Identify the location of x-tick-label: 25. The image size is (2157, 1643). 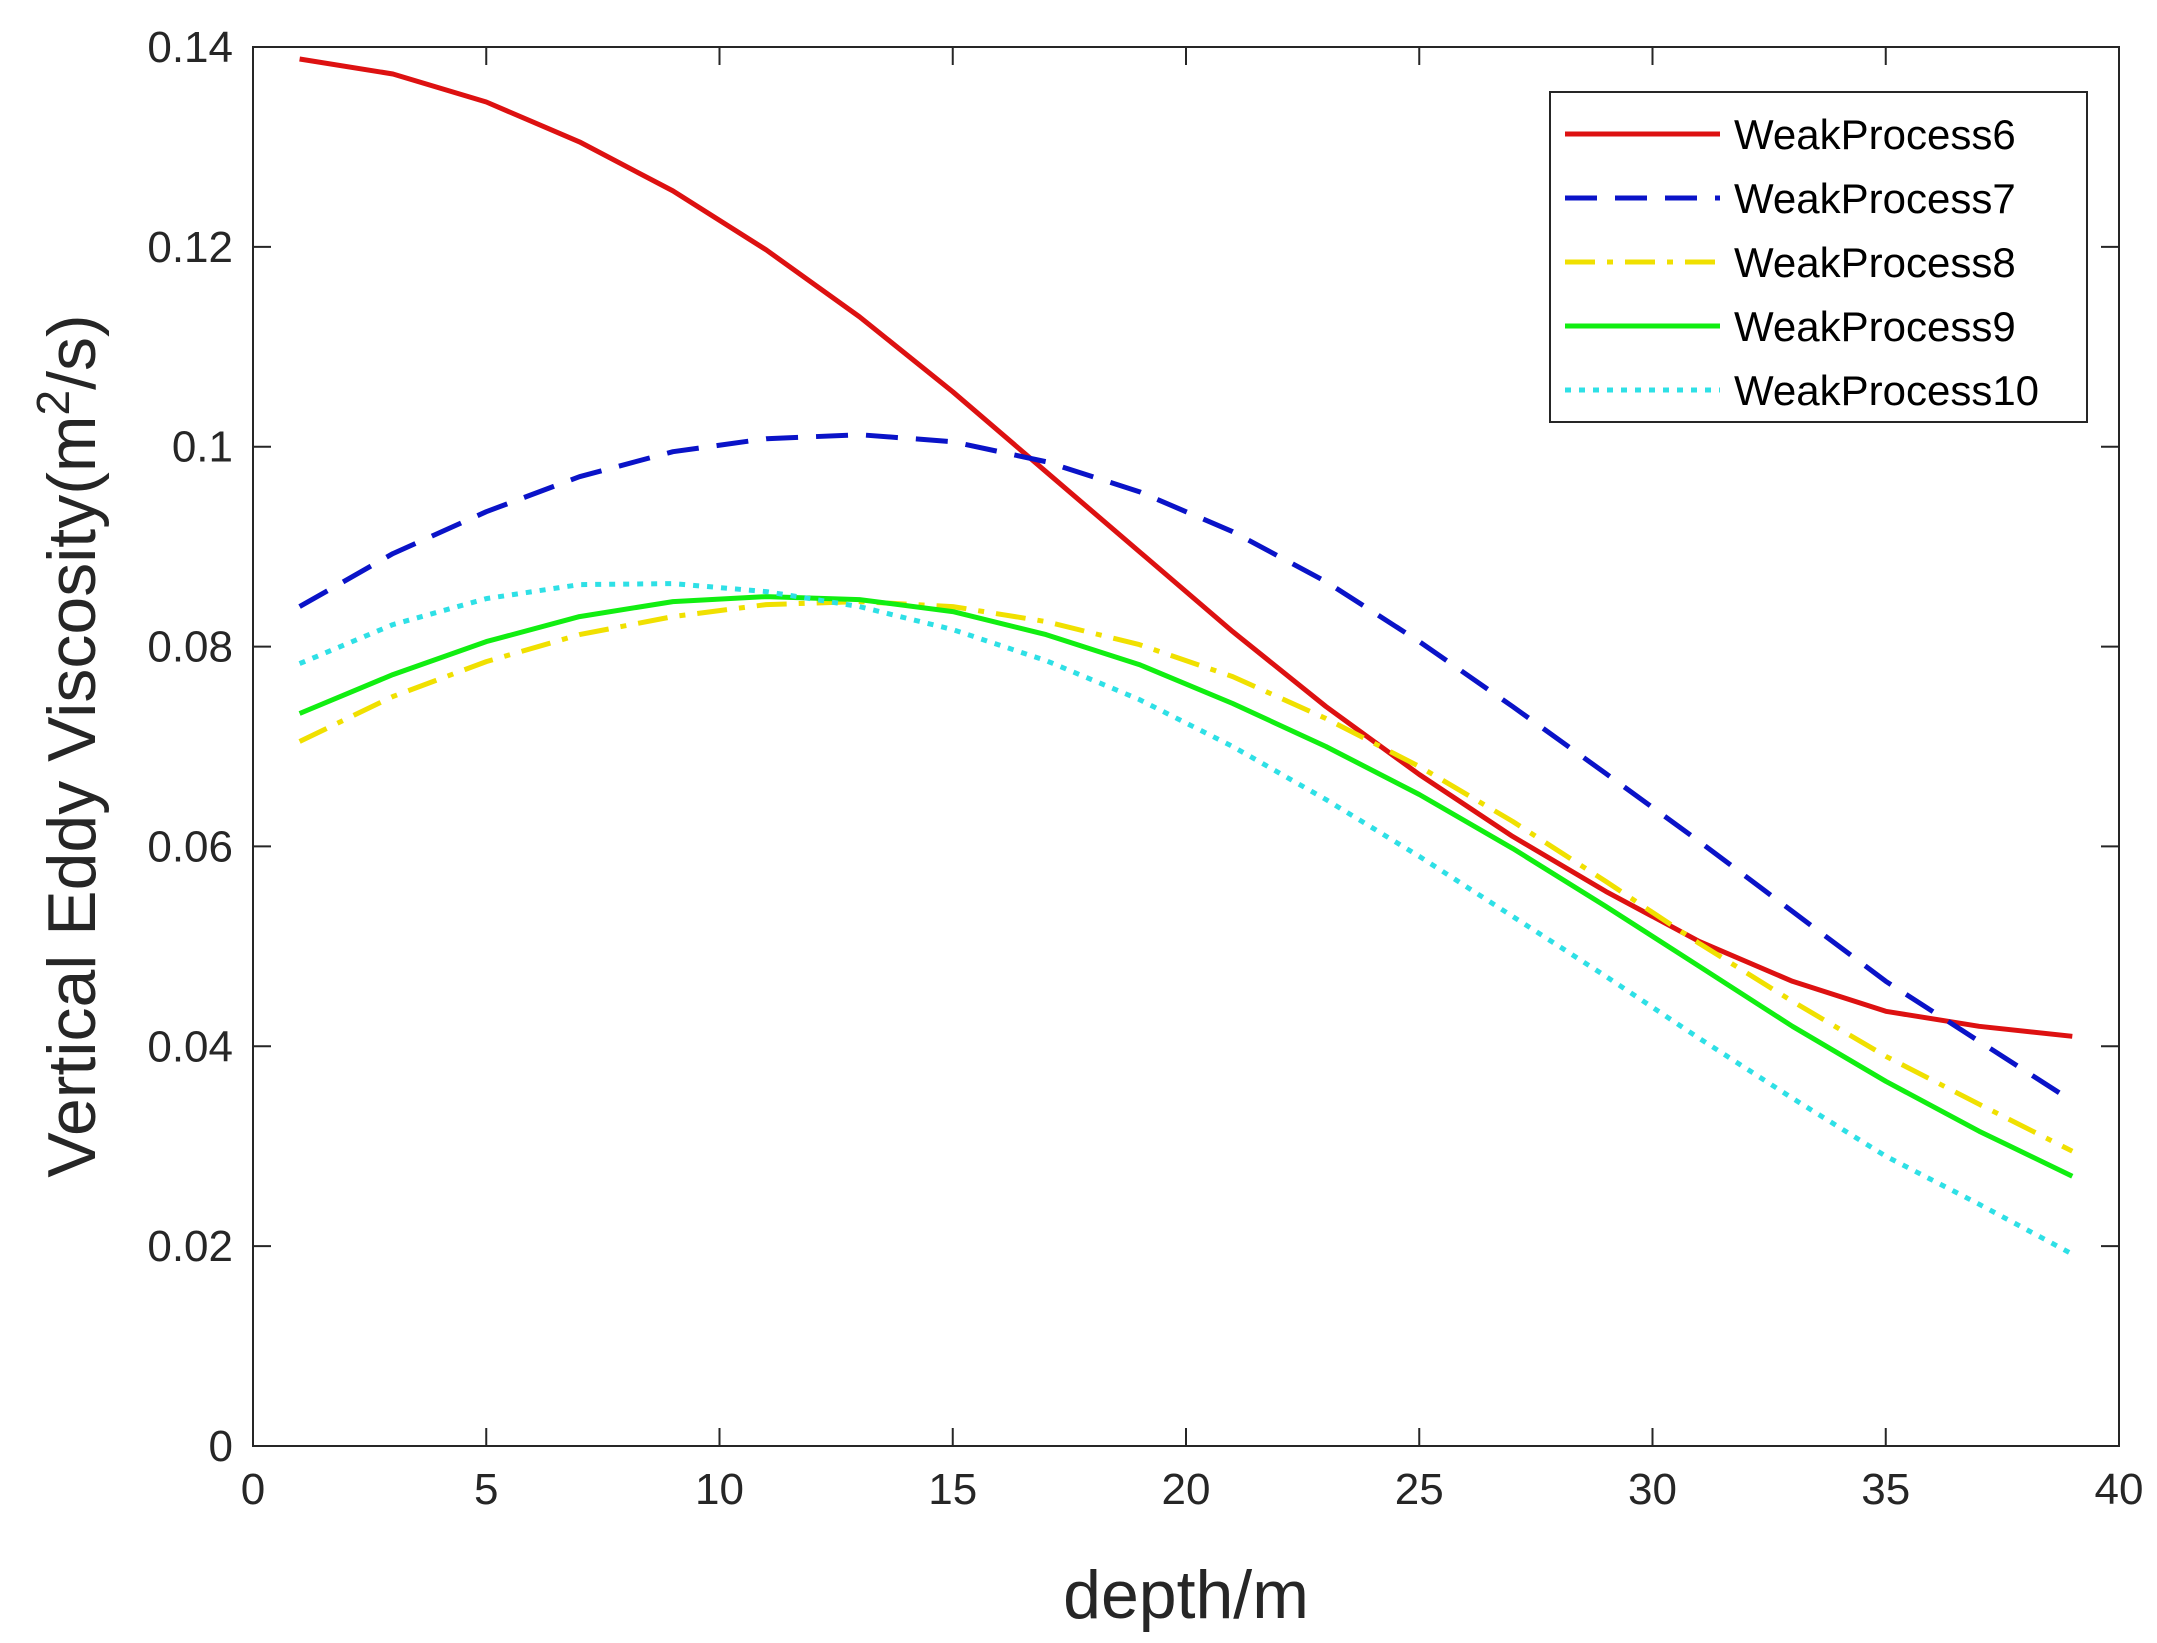
(1419, 1489).